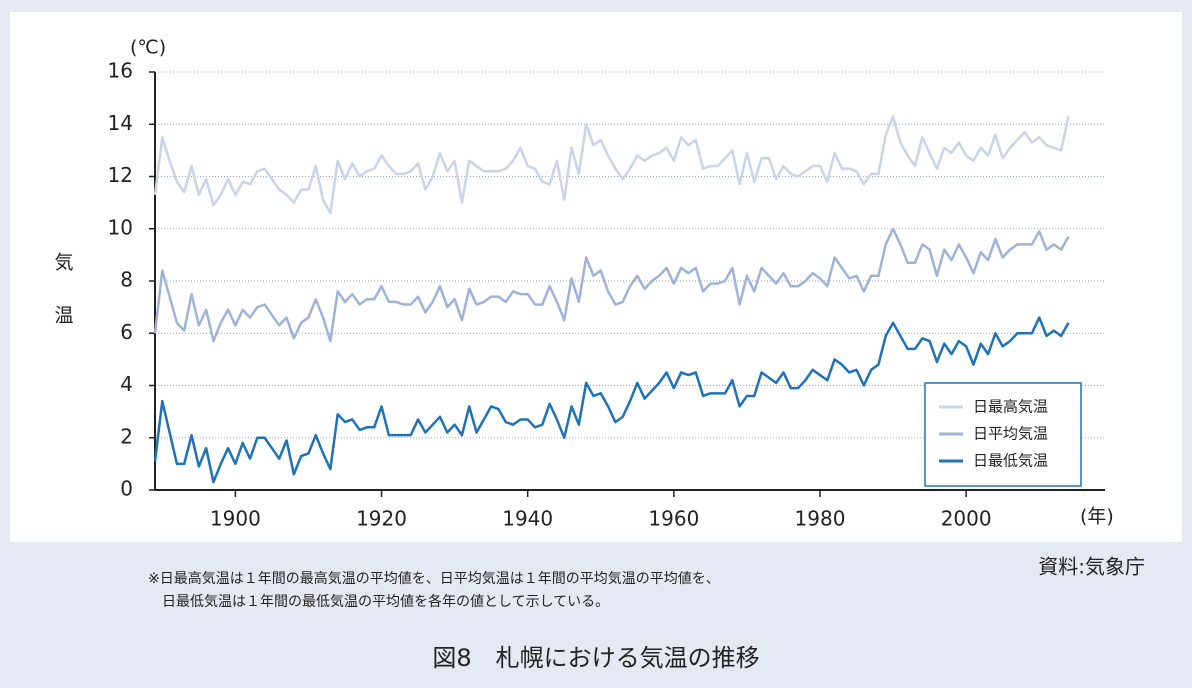 Image resolution: width=1192 pixels, height=688 pixels. What do you see at coordinates (126, 332) in the screenshot?
I see `y-tick-label: 6` at bounding box center [126, 332].